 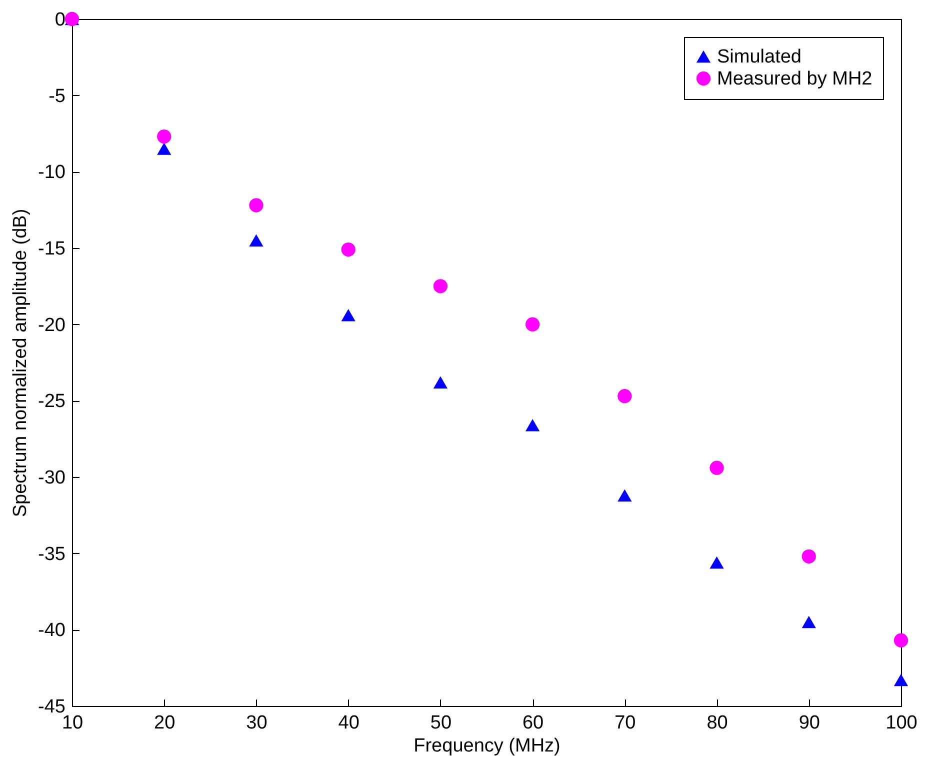 I want to click on y-tick-label: -35, so click(x=52, y=554).